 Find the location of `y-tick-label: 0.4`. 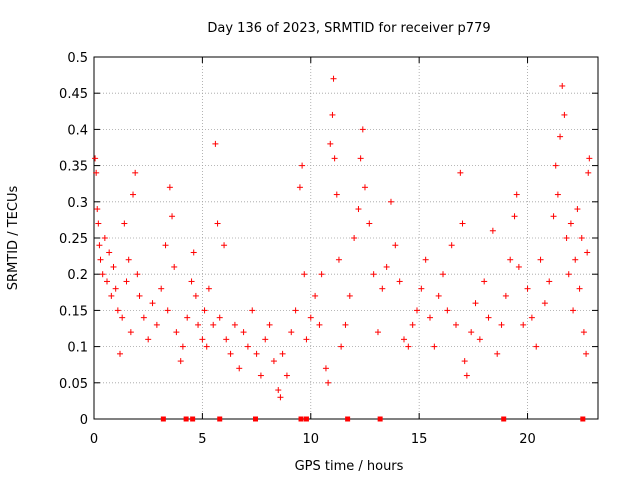

y-tick-label: 0.4 is located at coordinates (77, 130).